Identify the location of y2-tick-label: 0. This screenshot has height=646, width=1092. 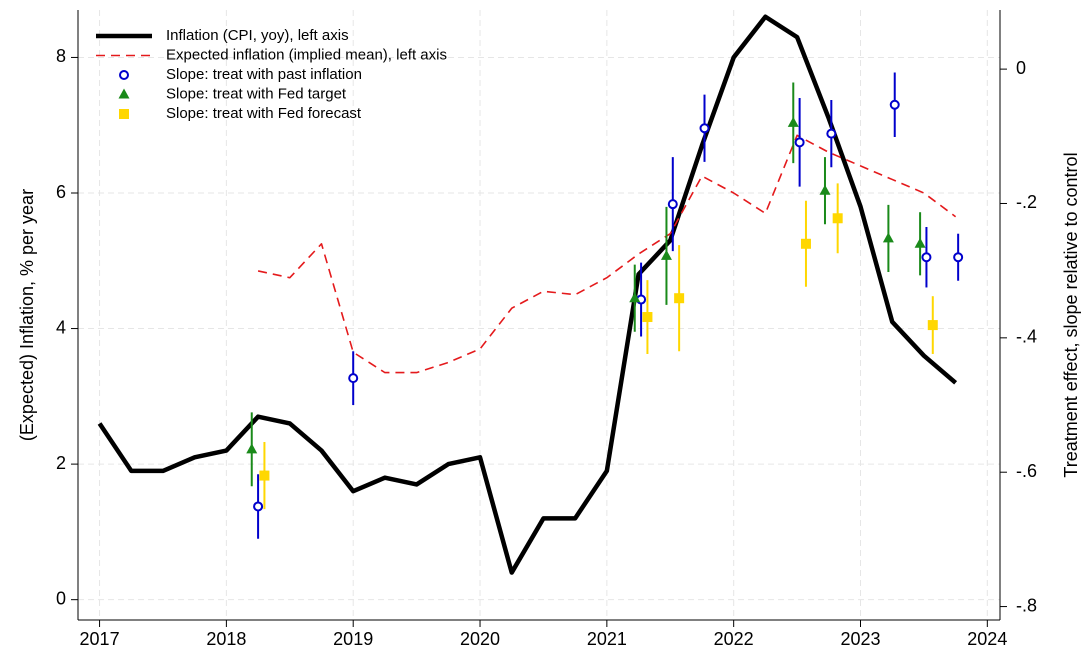
(1021, 68).